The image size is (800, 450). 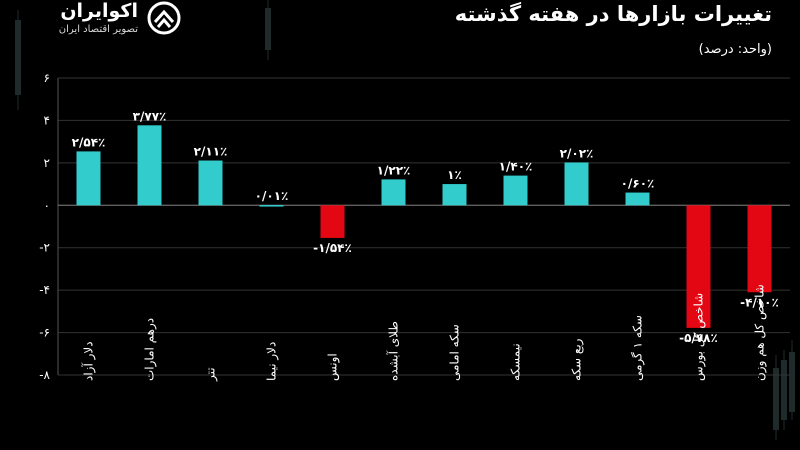 What do you see at coordinates (516, 362) in the screenshot?
I see `x-tick-label: نیمسکه` at bounding box center [516, 362].